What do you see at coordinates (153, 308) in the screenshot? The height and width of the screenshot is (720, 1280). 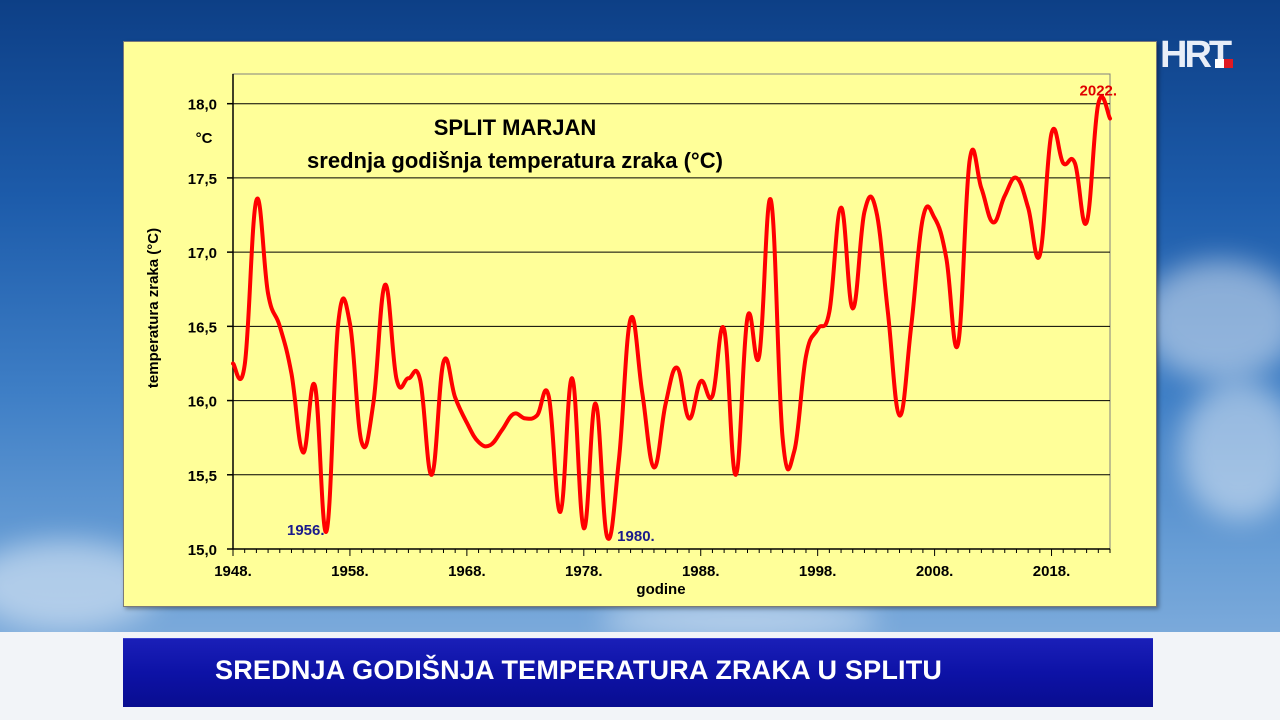 I see `y-axis-label: temperatura zraka (°C)` at bounding box center [153, 308].